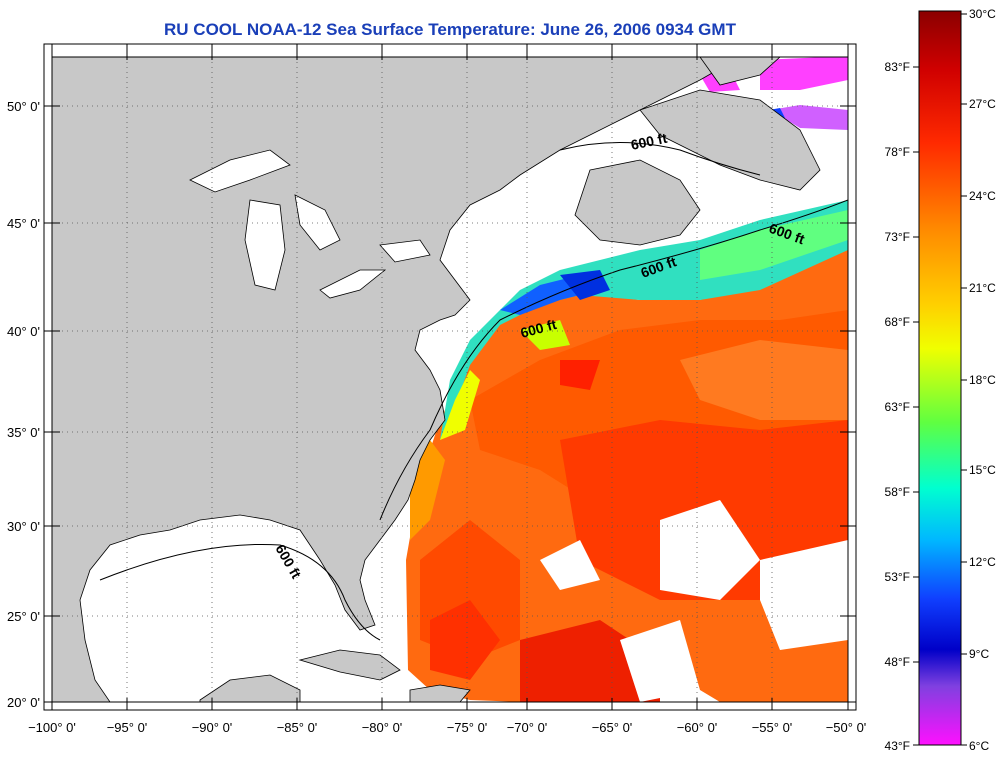  Describe the element at coordinates (897, 492) in the screenshot. I see `fahrenheit-label-58: 58°F` at that location.